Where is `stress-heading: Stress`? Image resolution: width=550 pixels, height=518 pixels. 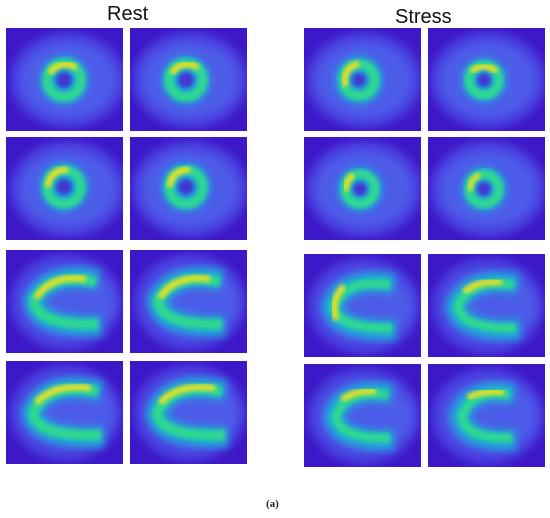 stress-heading: Stress is located at coordinates (423, 17).